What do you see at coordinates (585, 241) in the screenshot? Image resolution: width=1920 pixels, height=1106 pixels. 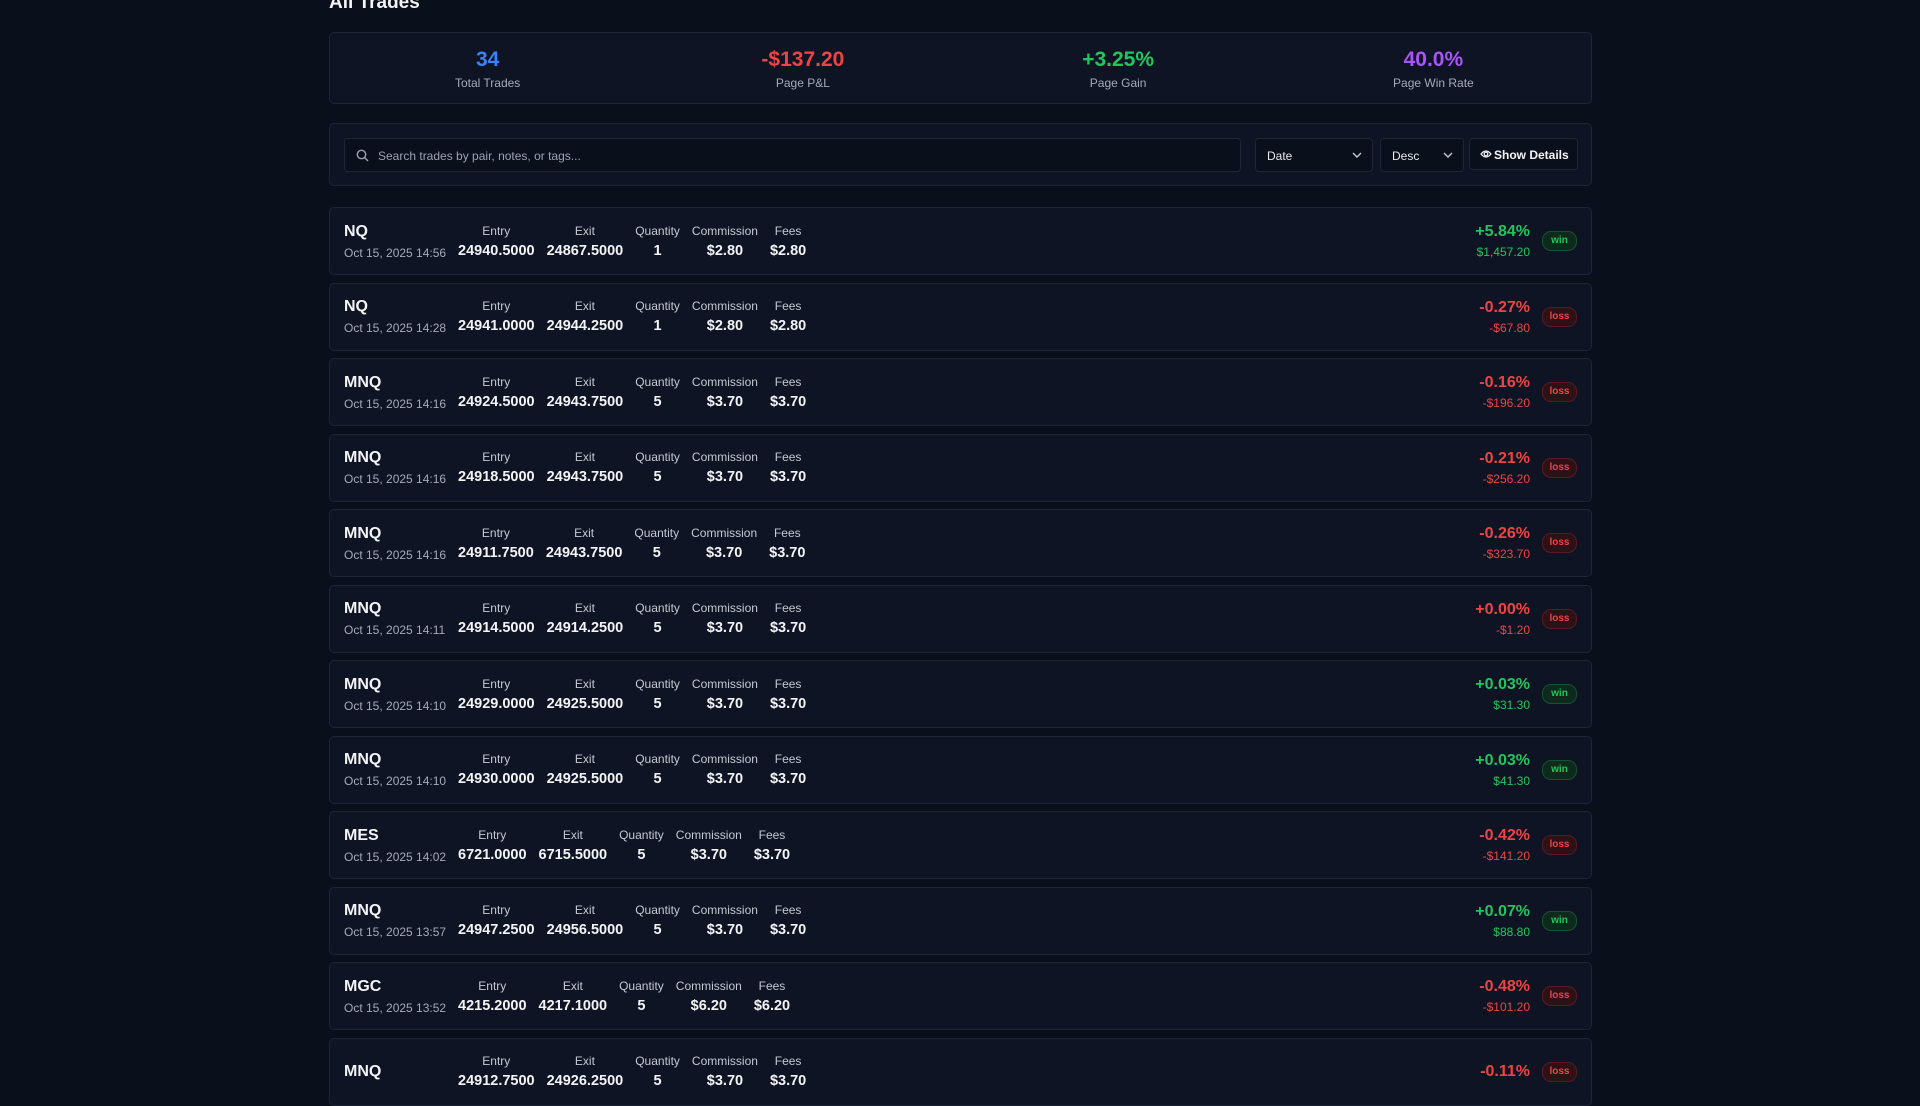 I see `trade-field: Exit 24867.5000` at bounding box center [585, 241].